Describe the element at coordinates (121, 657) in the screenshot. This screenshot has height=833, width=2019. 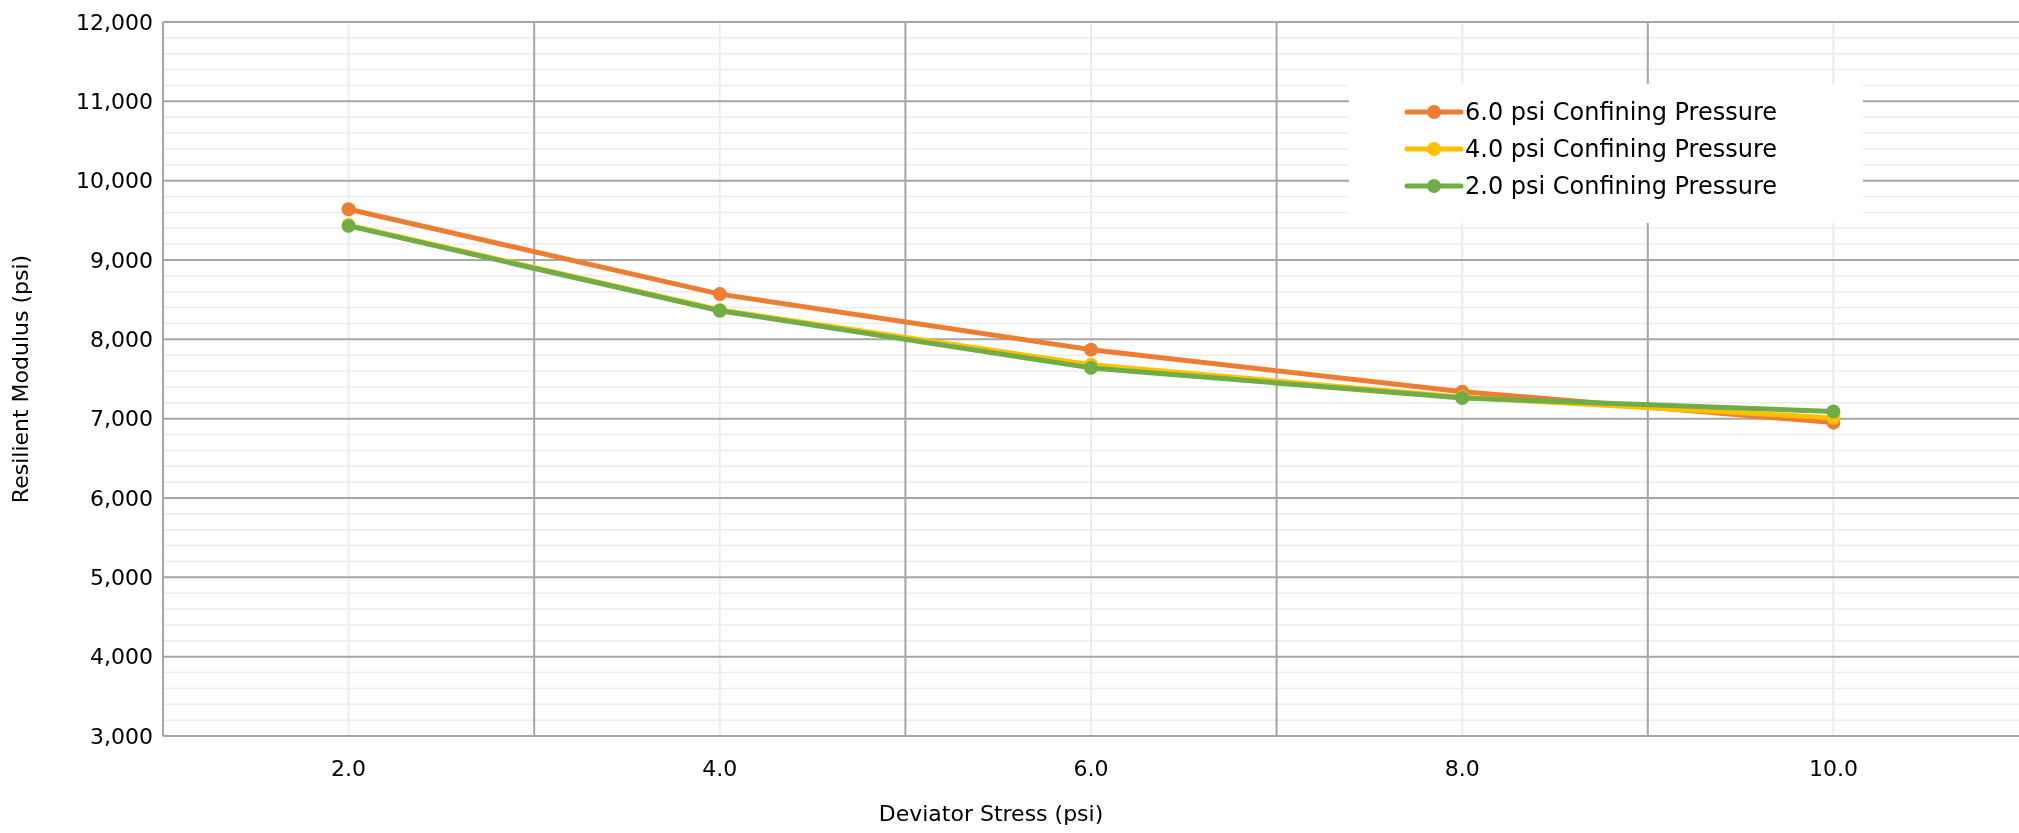
I see `y-tick-label: 4,000` at that location.